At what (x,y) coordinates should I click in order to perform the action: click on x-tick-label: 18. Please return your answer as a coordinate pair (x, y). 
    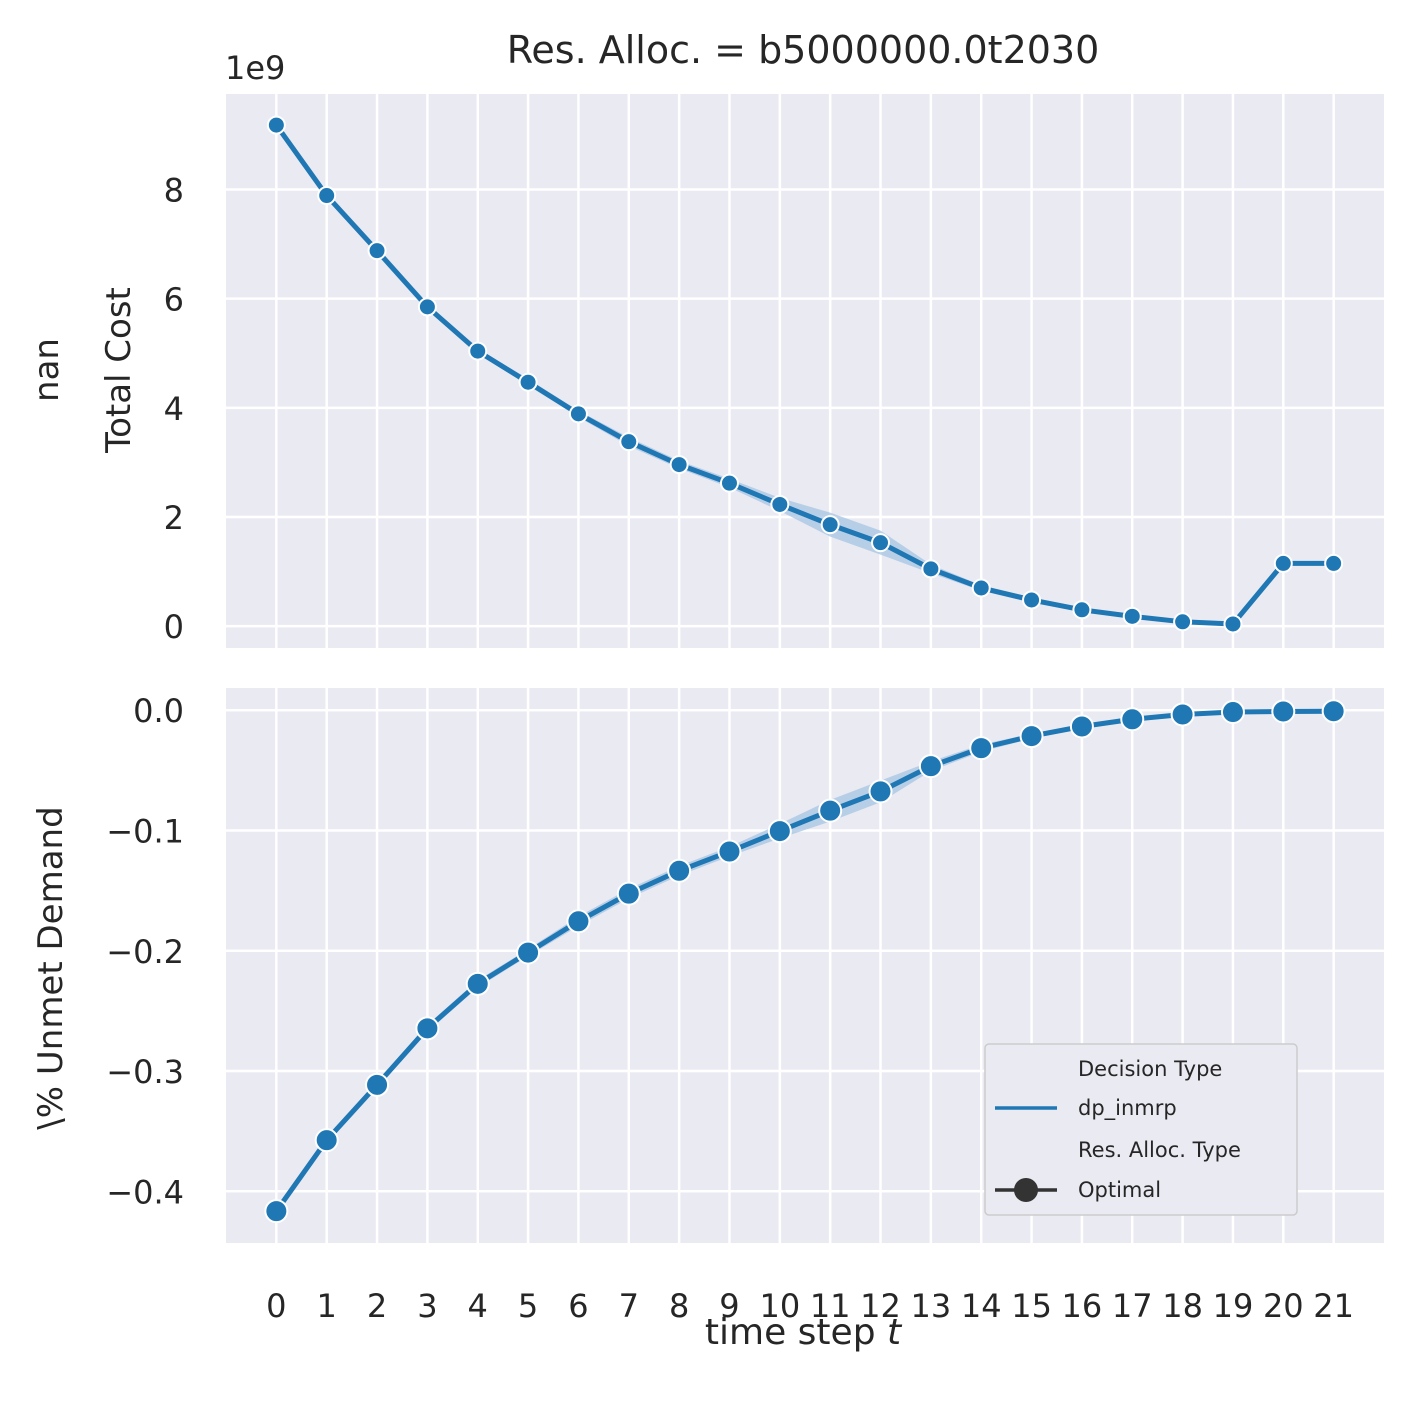
    Looking at the image, I should click on (1182, 1306).